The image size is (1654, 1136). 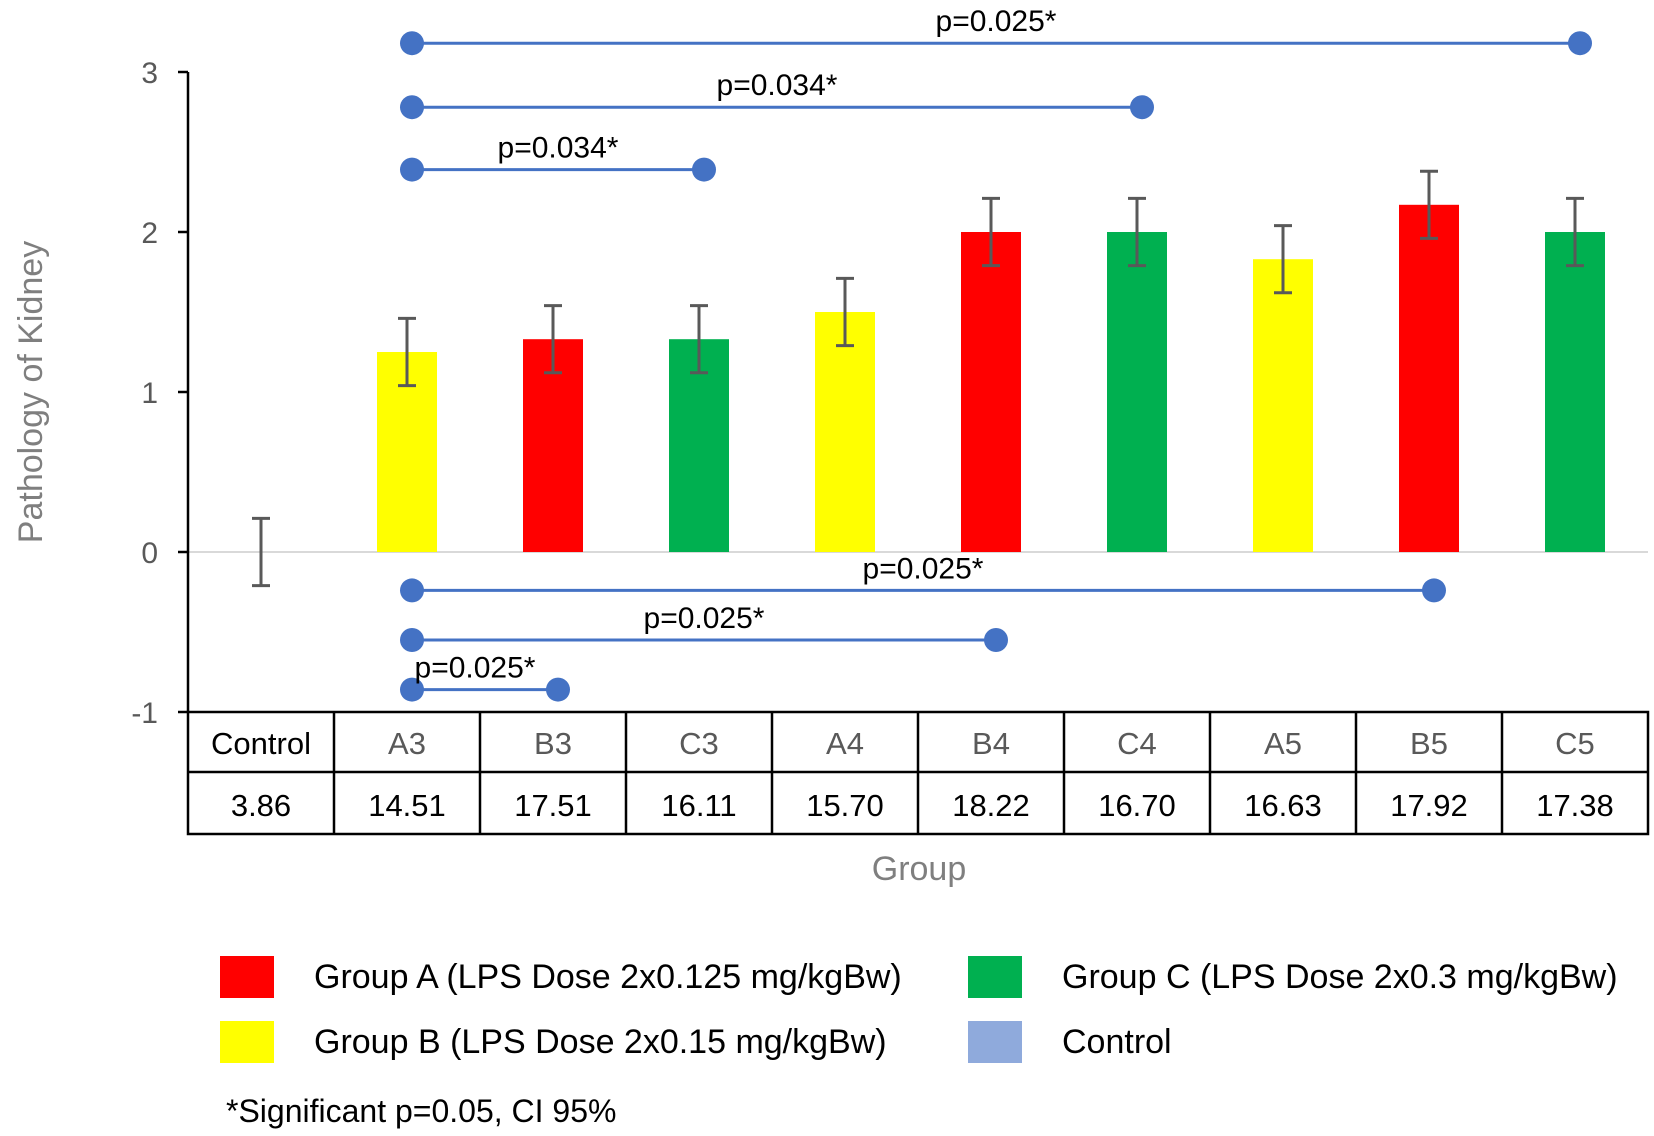 What do you see at coordinates (1575, 392) in the screenshot?
I see `bar-c5` at bounding box center [1575, 392].